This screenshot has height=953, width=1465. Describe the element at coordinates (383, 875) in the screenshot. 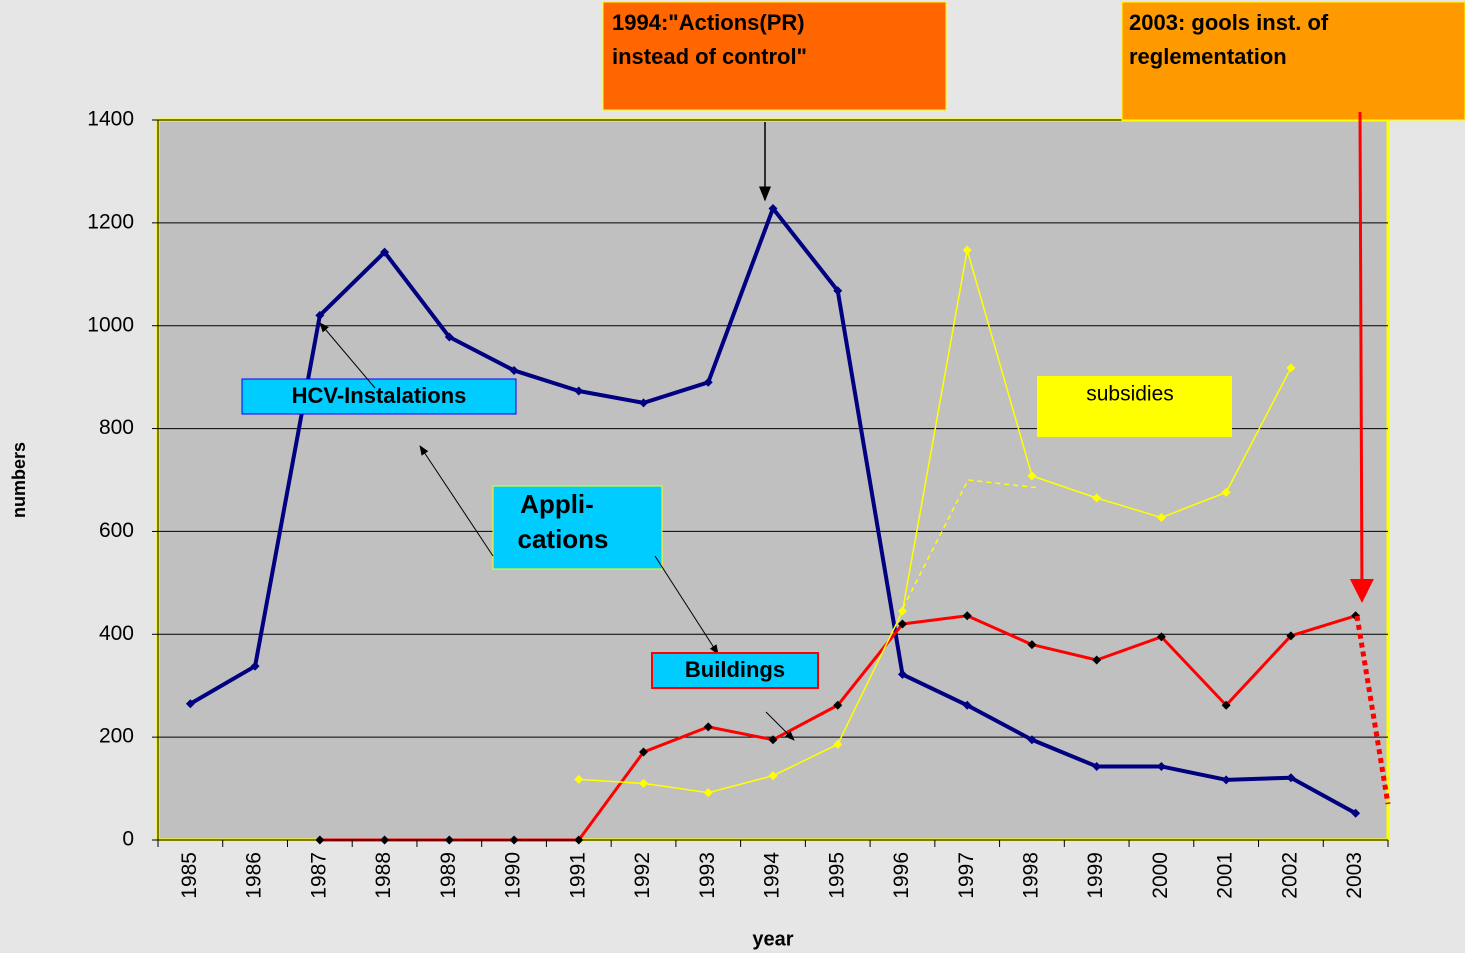

I see `x-tick-label: 1988` at that location.